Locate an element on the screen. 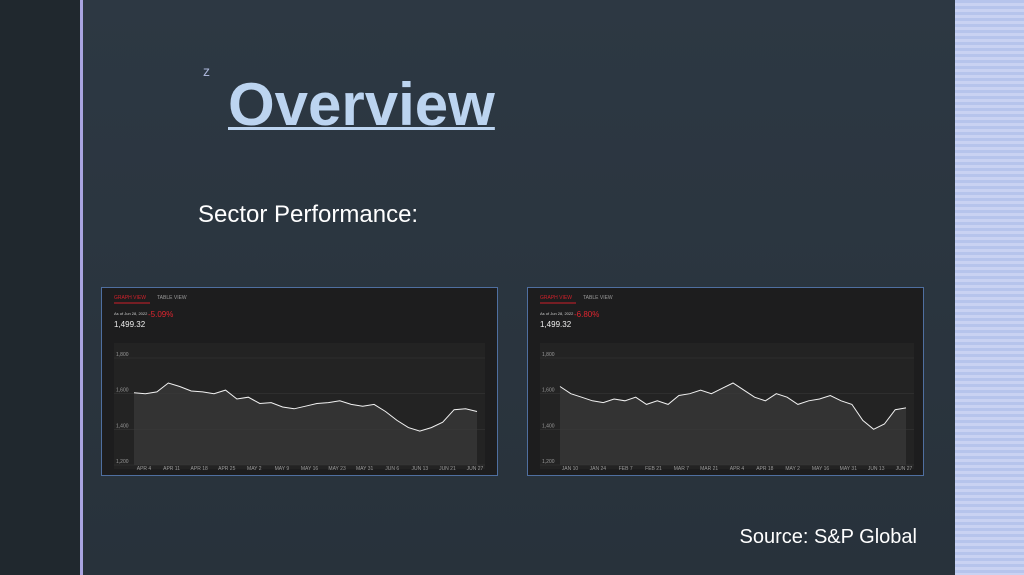  x-tick-label: APR 25 is located at coordinates (226, 469).